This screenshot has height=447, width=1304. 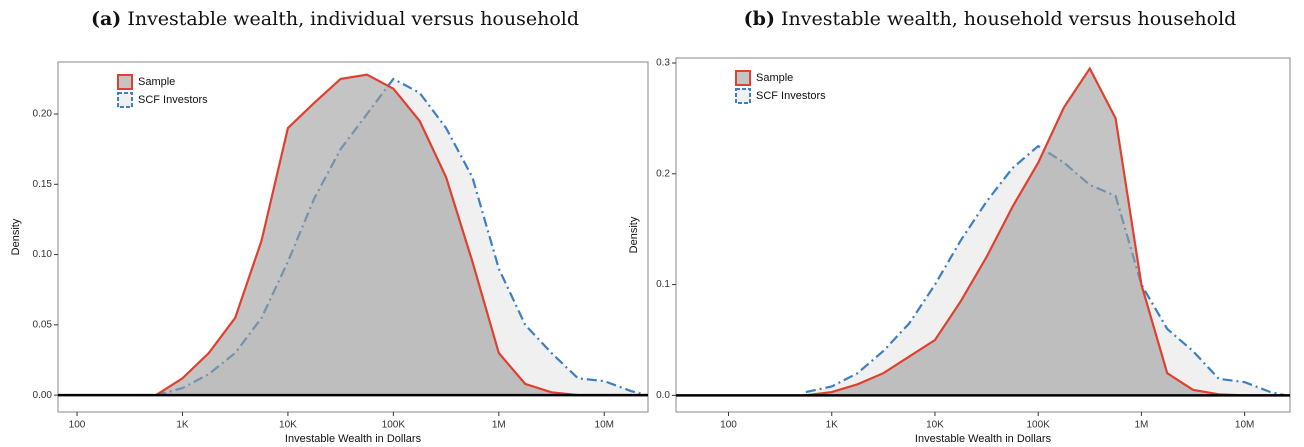 I want to click on y-tick-label: 0.2, so click(x=663, y=173).